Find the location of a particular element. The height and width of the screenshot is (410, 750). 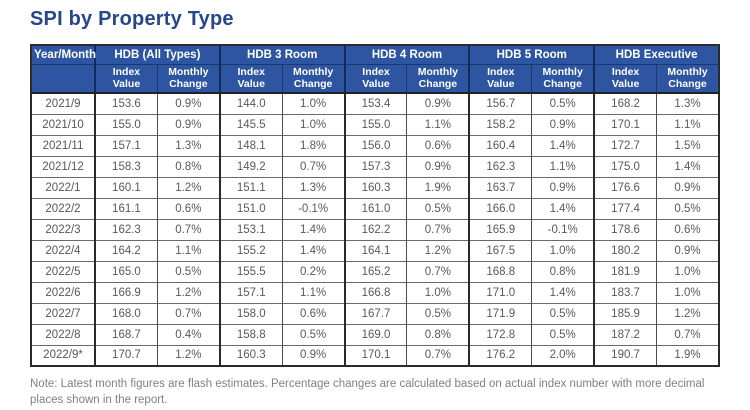

monthly-change-cell: 0.8% is located at coordinates (438, 334).